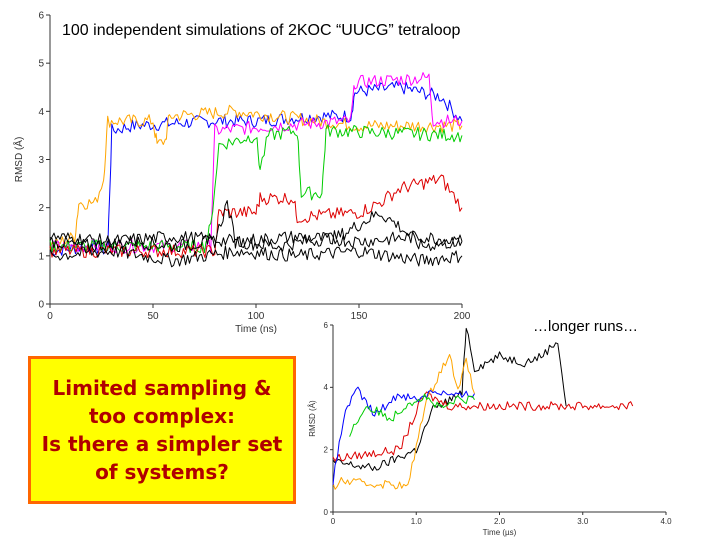  Describe the element at coordinates (500, 532) in the screenshot. I see `x-axis-label: Time (µs)` at that location.